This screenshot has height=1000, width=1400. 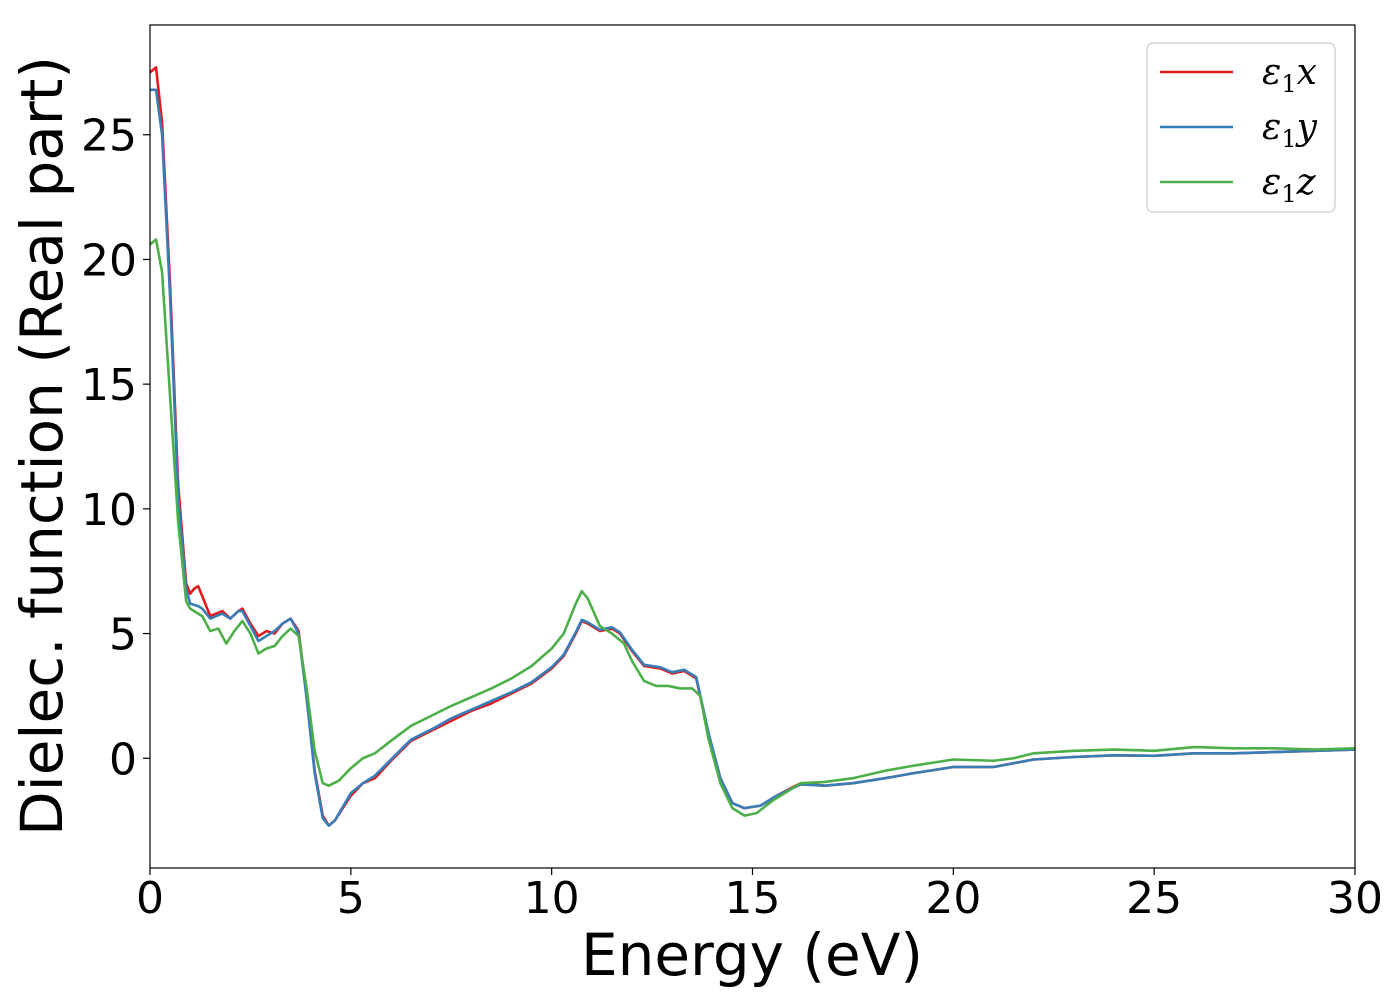 I want to click on legend-label-y: ε1y, so click(x=1290, y=130).